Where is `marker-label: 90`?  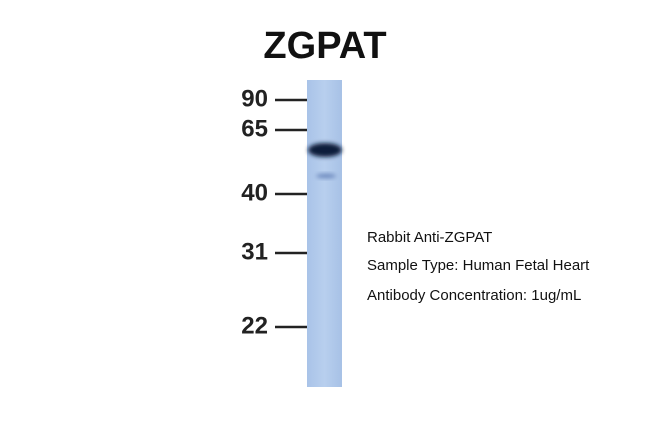 marker-label: 90 is located at coordinates (254, 98).